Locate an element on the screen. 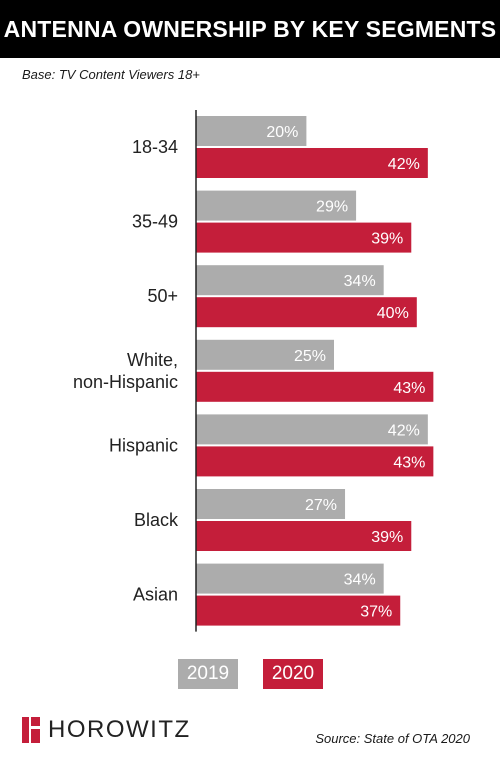 This screenshot has height=767, width=500. source-note: Source: State of OTA 2020 is located at coordinates (392, 738).